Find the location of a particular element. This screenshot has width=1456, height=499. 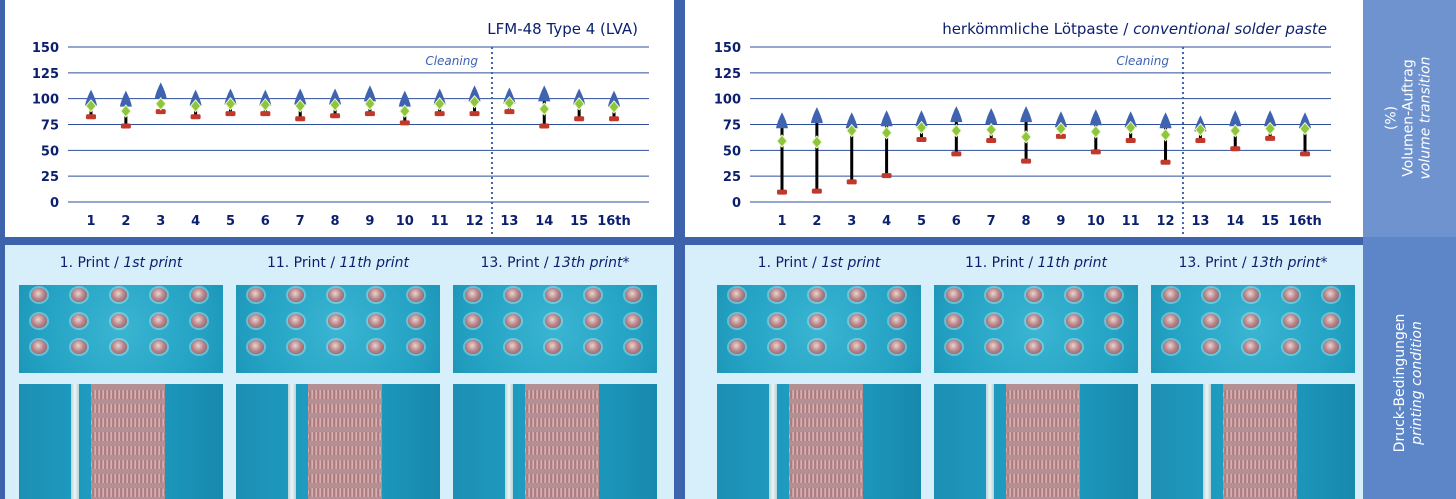

caption-italic: 11th print is located at coordinates (374, 263).